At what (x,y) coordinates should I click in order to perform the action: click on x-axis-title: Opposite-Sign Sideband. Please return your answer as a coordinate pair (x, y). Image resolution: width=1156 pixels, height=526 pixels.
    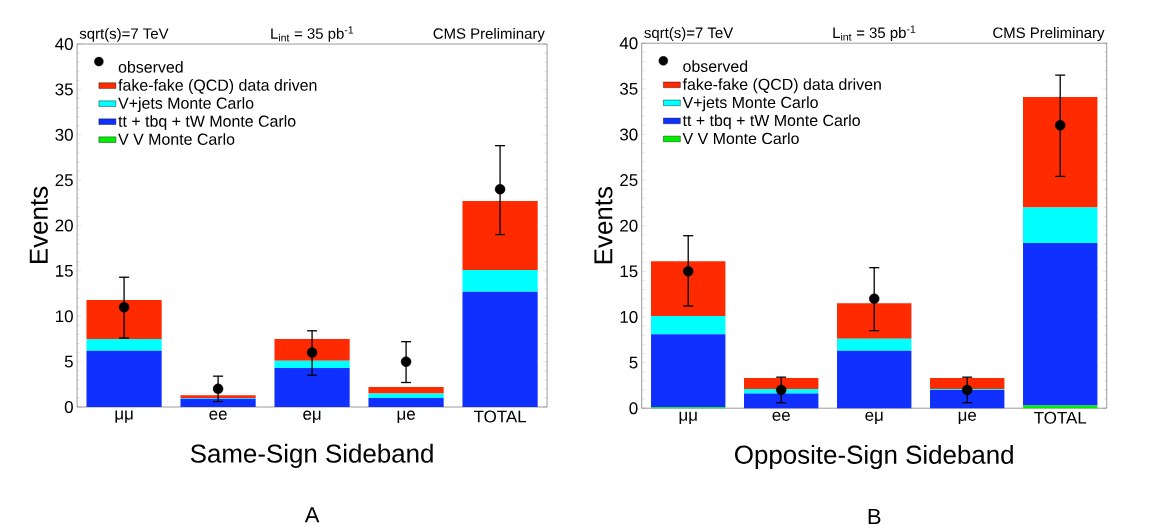
    Looking at the image, I should click on (874, 457).